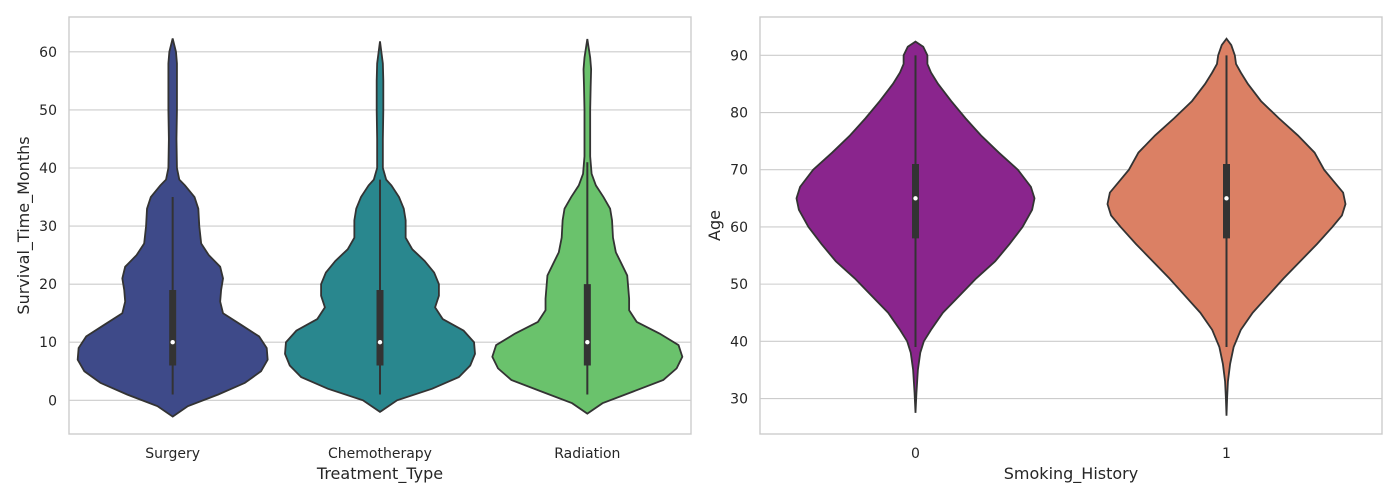 This screenshot has width=1400, height=500. I want to click on y-axis-label: Age, so click(714, 225).